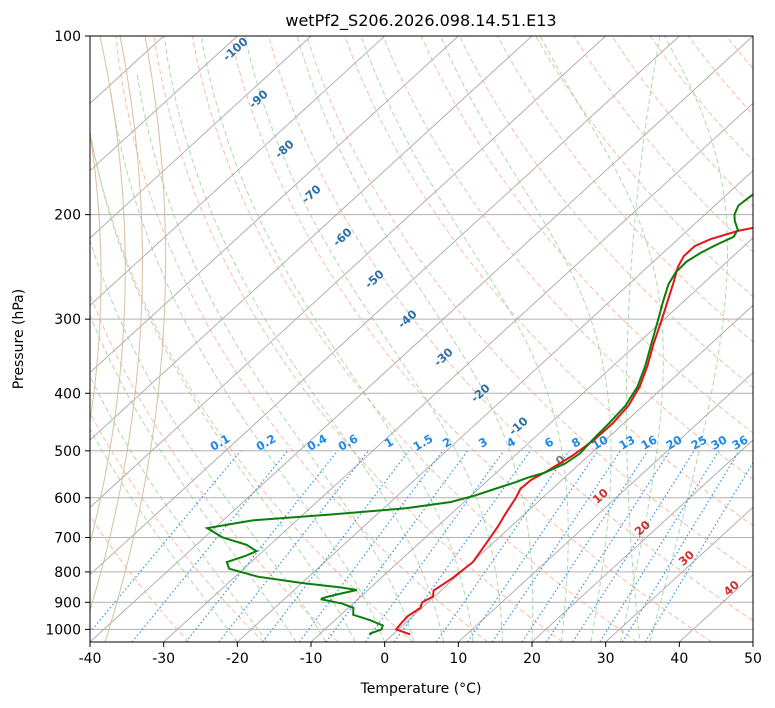 The width and height of the screenshot is (775, 708). I want to click on y-tick-label: 1000, so click(63, 630).